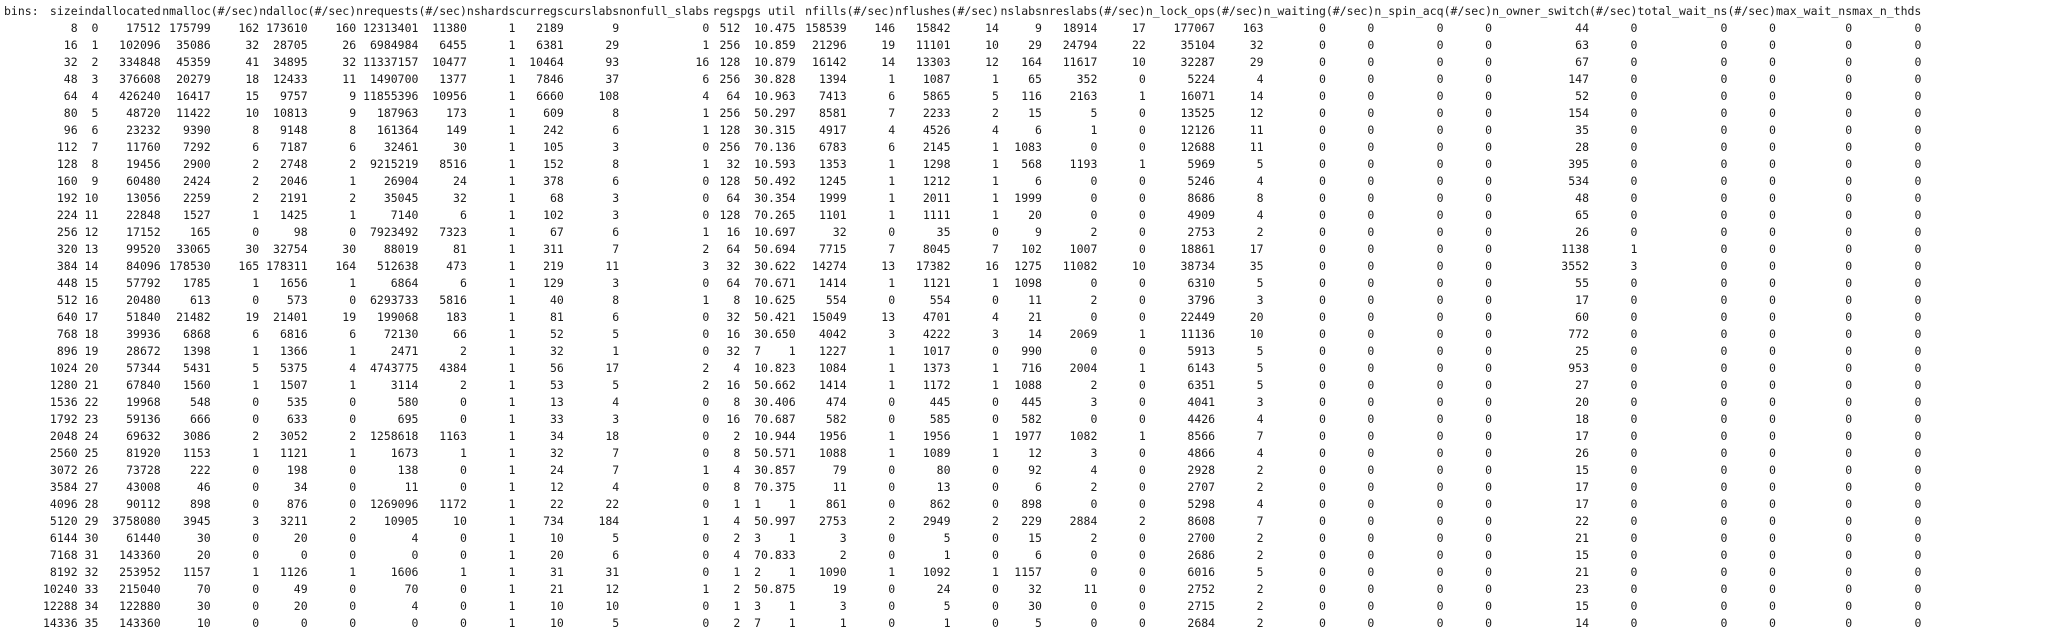  I want to click on table-cell: 1193, so click(1083, 164).